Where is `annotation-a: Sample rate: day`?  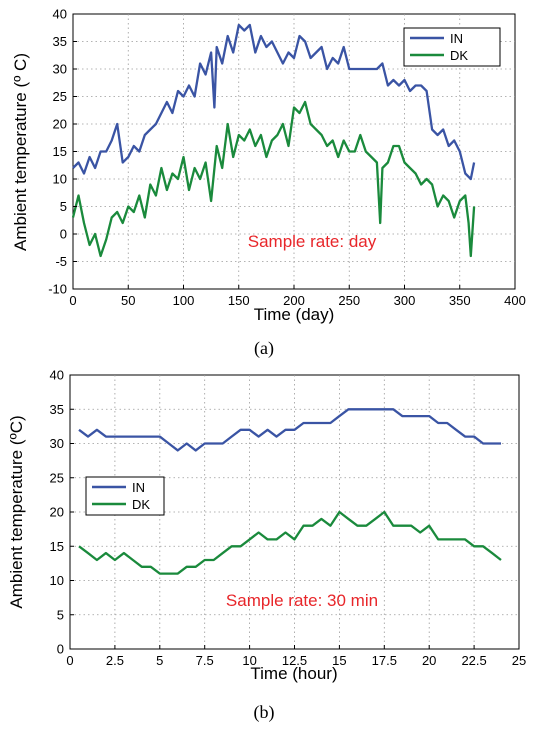
annotation-a: Sample rate: day is located at coordinates (312, 241).